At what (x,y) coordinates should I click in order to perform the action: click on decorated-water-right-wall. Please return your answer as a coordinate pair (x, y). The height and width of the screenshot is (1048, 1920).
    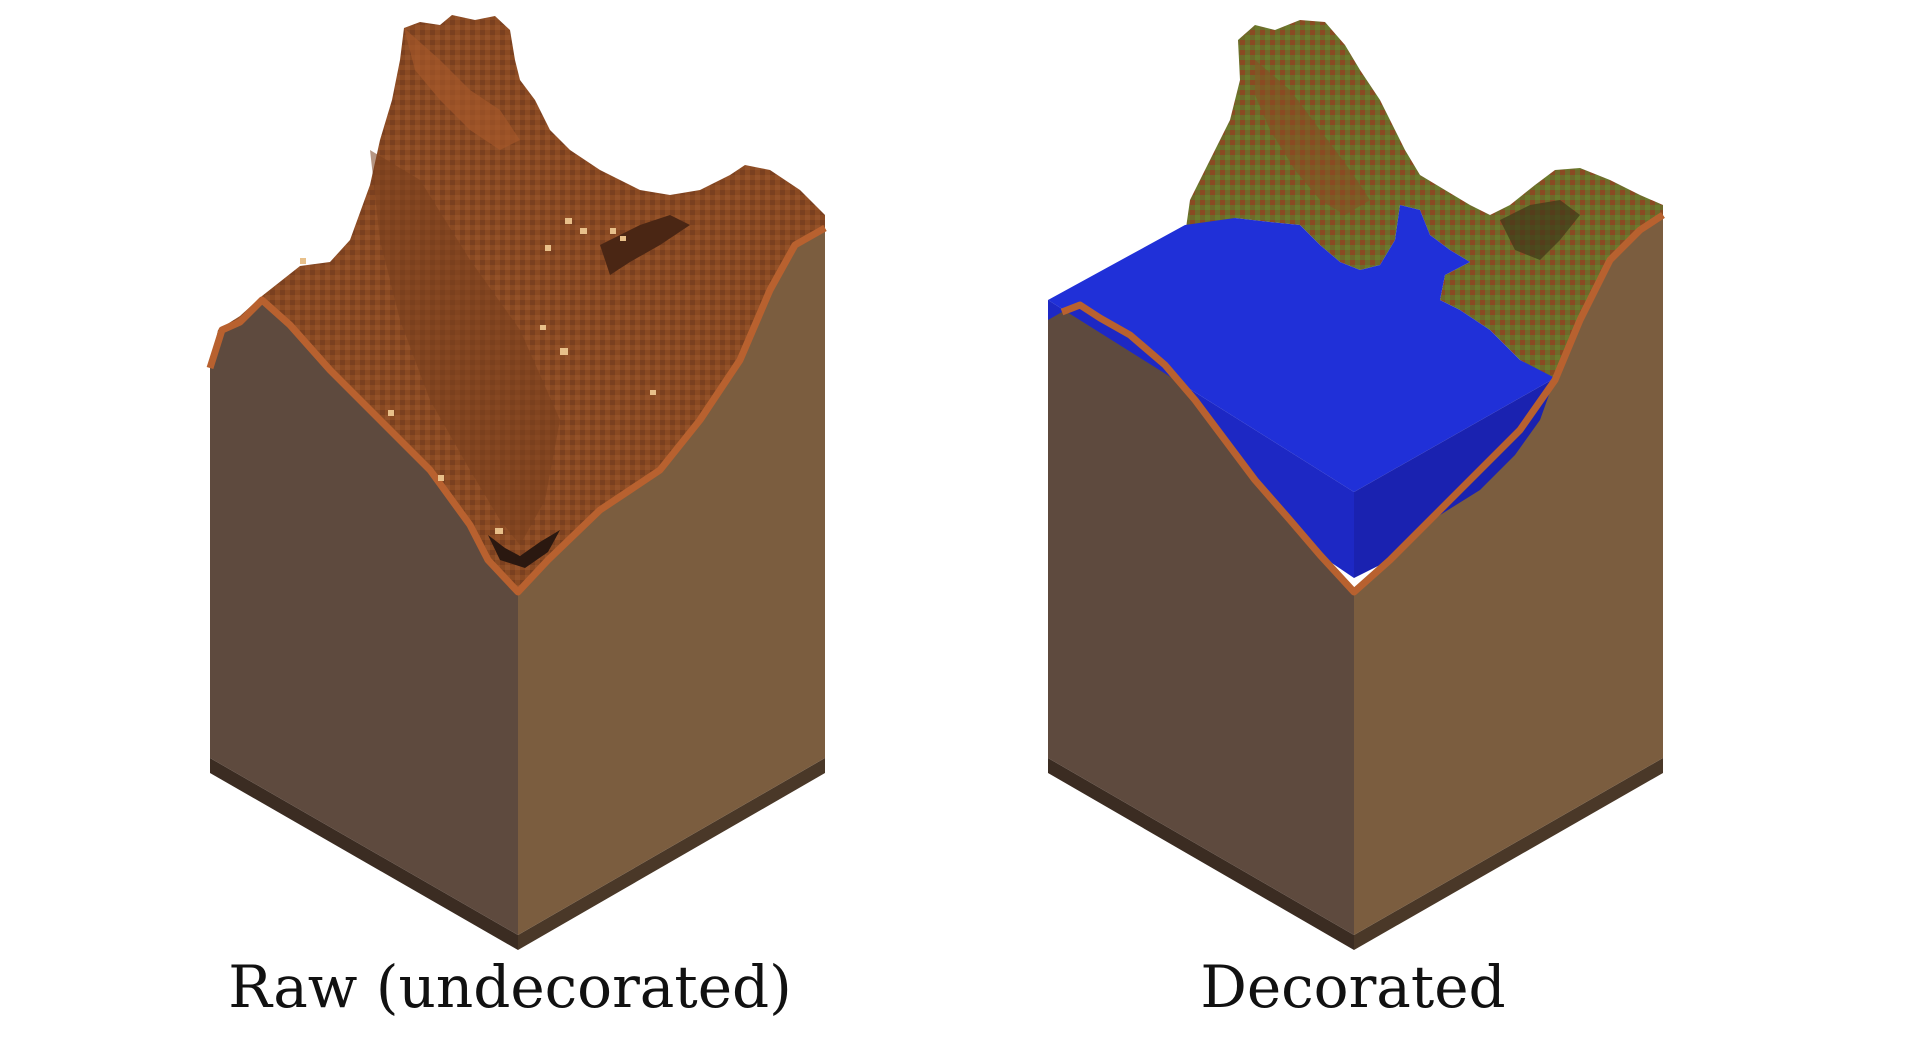
    Looking at the image, I should click on (1454, 478).